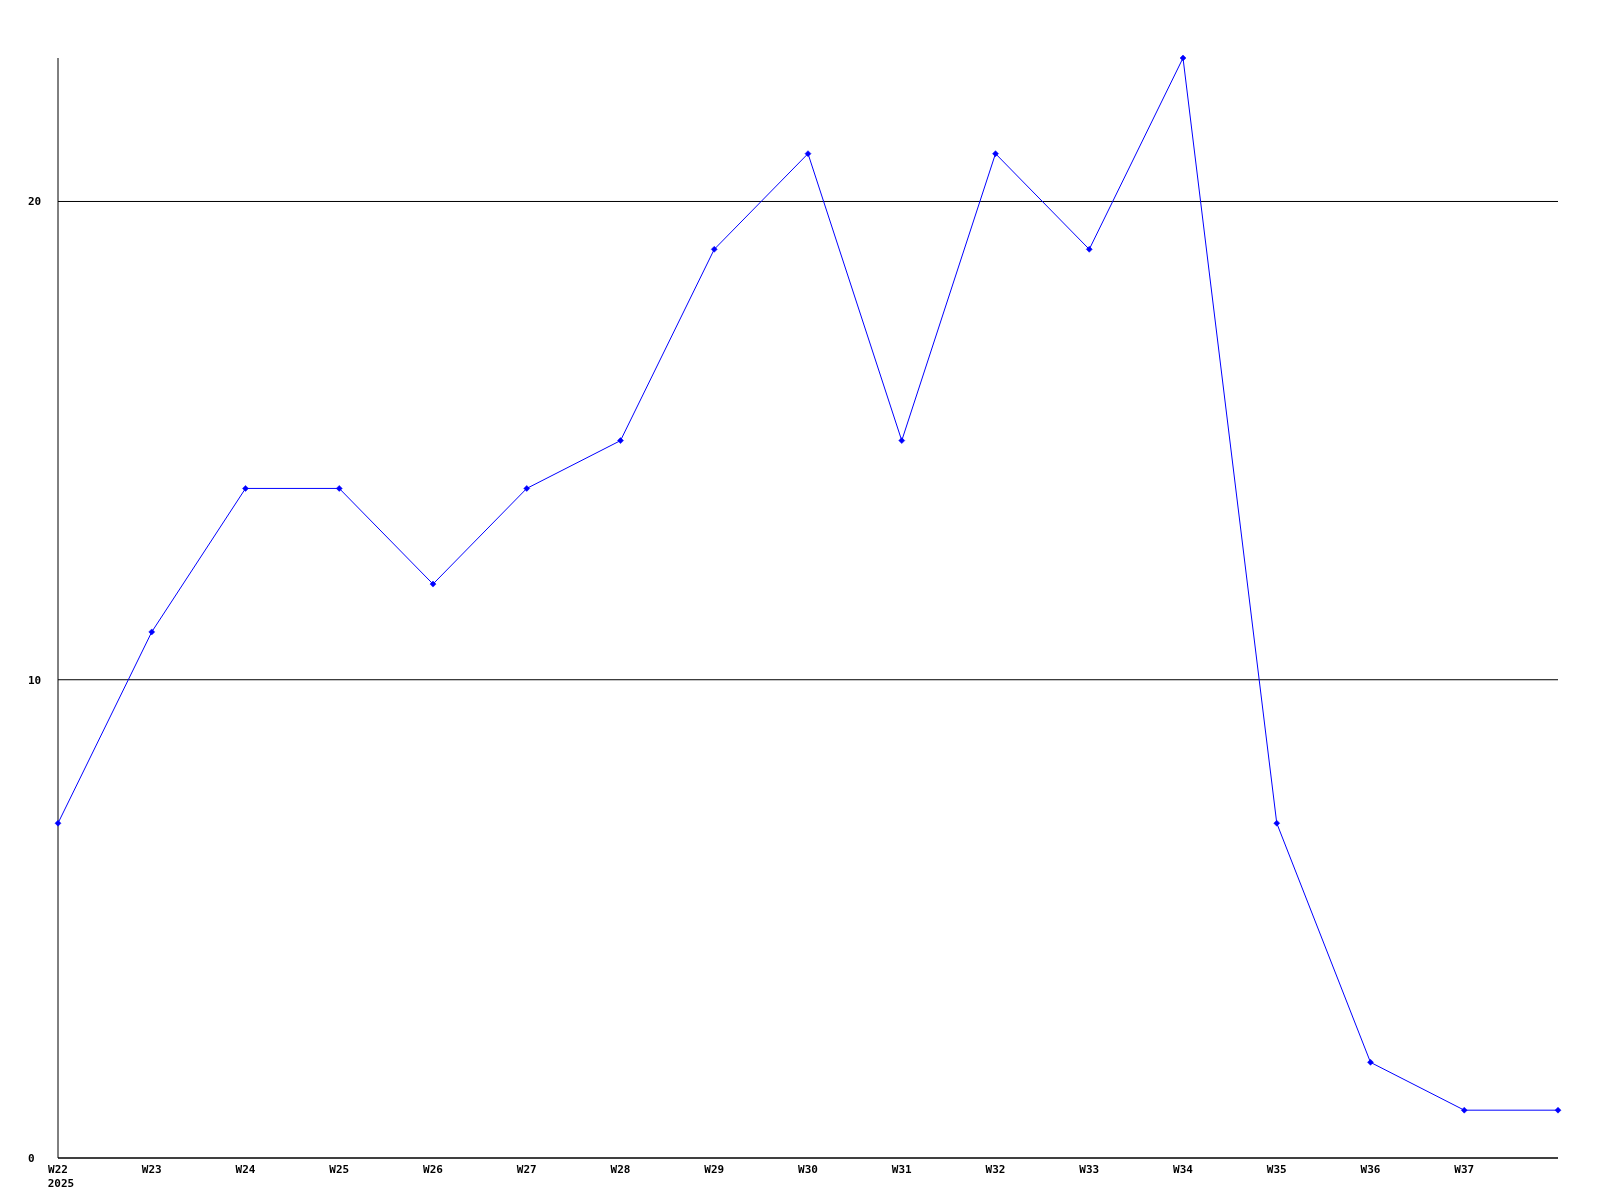 This screenshot has height=1200, width=1600. What do you see at coordinates (714, 1169) in the screenshot?
I see `x-tick-label: W29` at bounding box center [714, 1169].